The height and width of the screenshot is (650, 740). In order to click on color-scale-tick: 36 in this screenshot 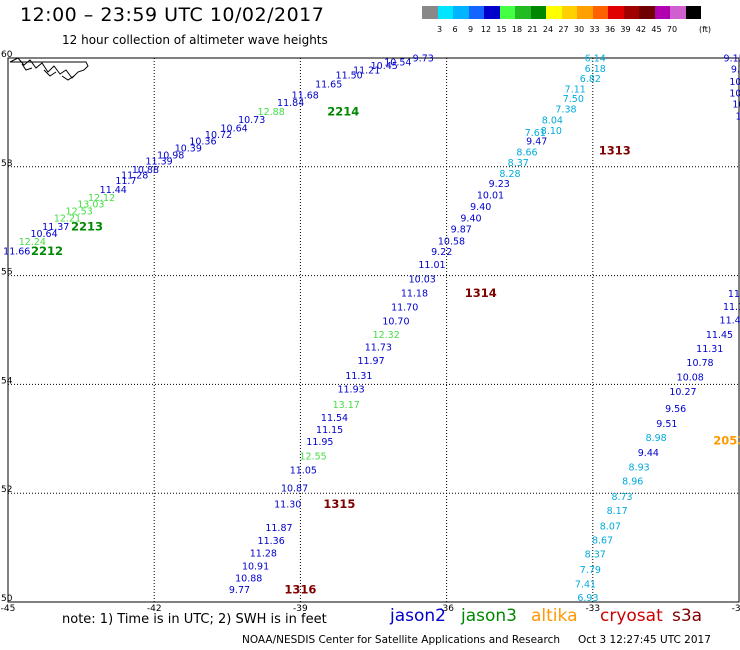, I will do `click(610, 29)`.